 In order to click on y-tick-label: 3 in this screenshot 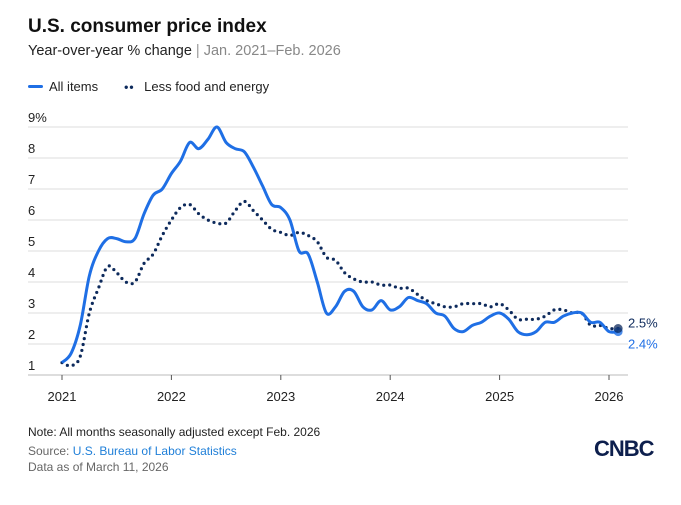, I will do `click(31, 303)`.